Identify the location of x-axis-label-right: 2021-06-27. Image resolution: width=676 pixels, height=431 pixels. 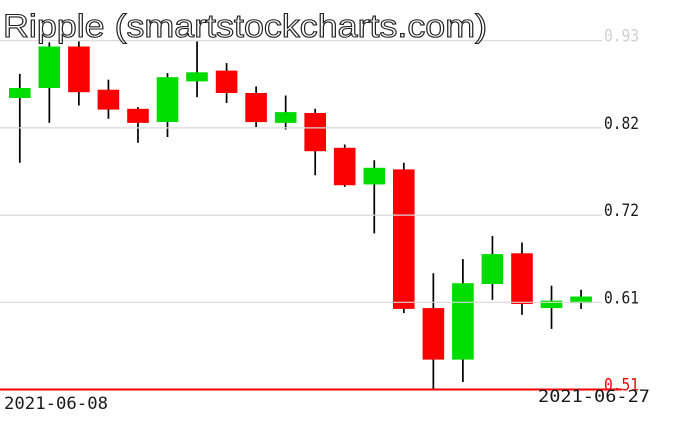
(594, 397).